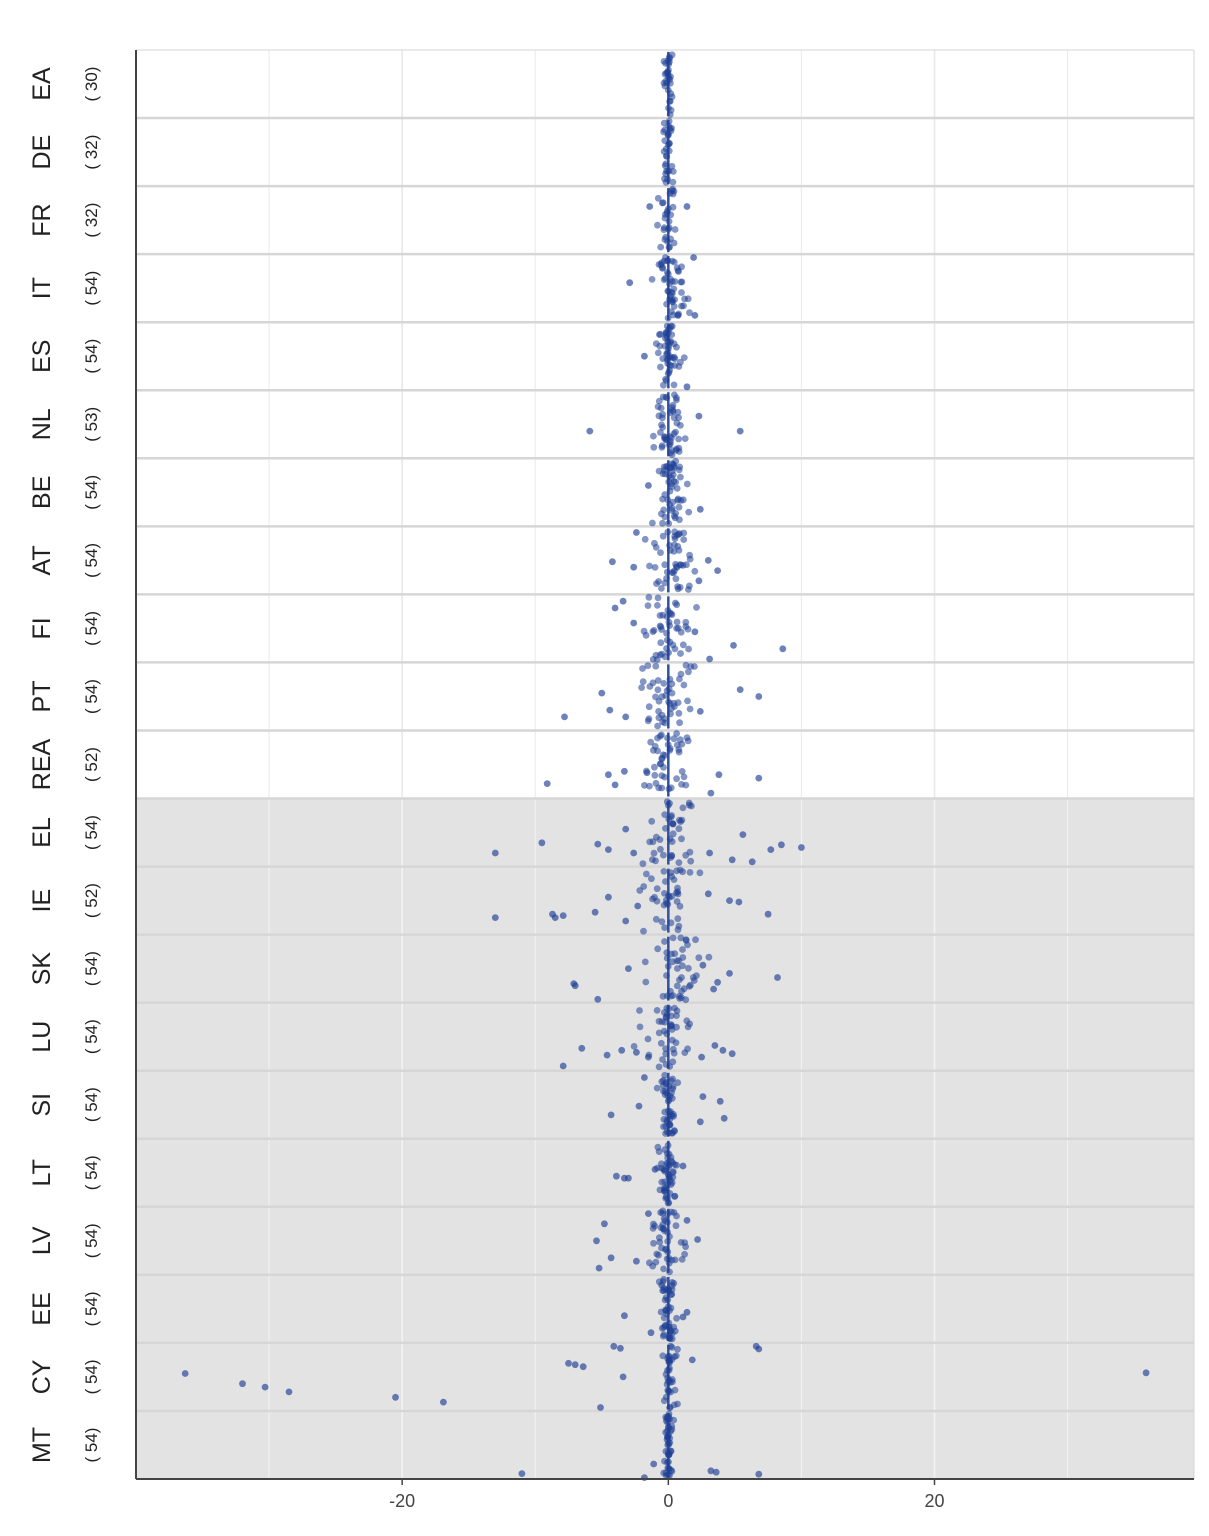 Image resolution: width=1209 pixels, height=1536 pixels. I want to click on group-label-rea: REA, so click(42, 764).